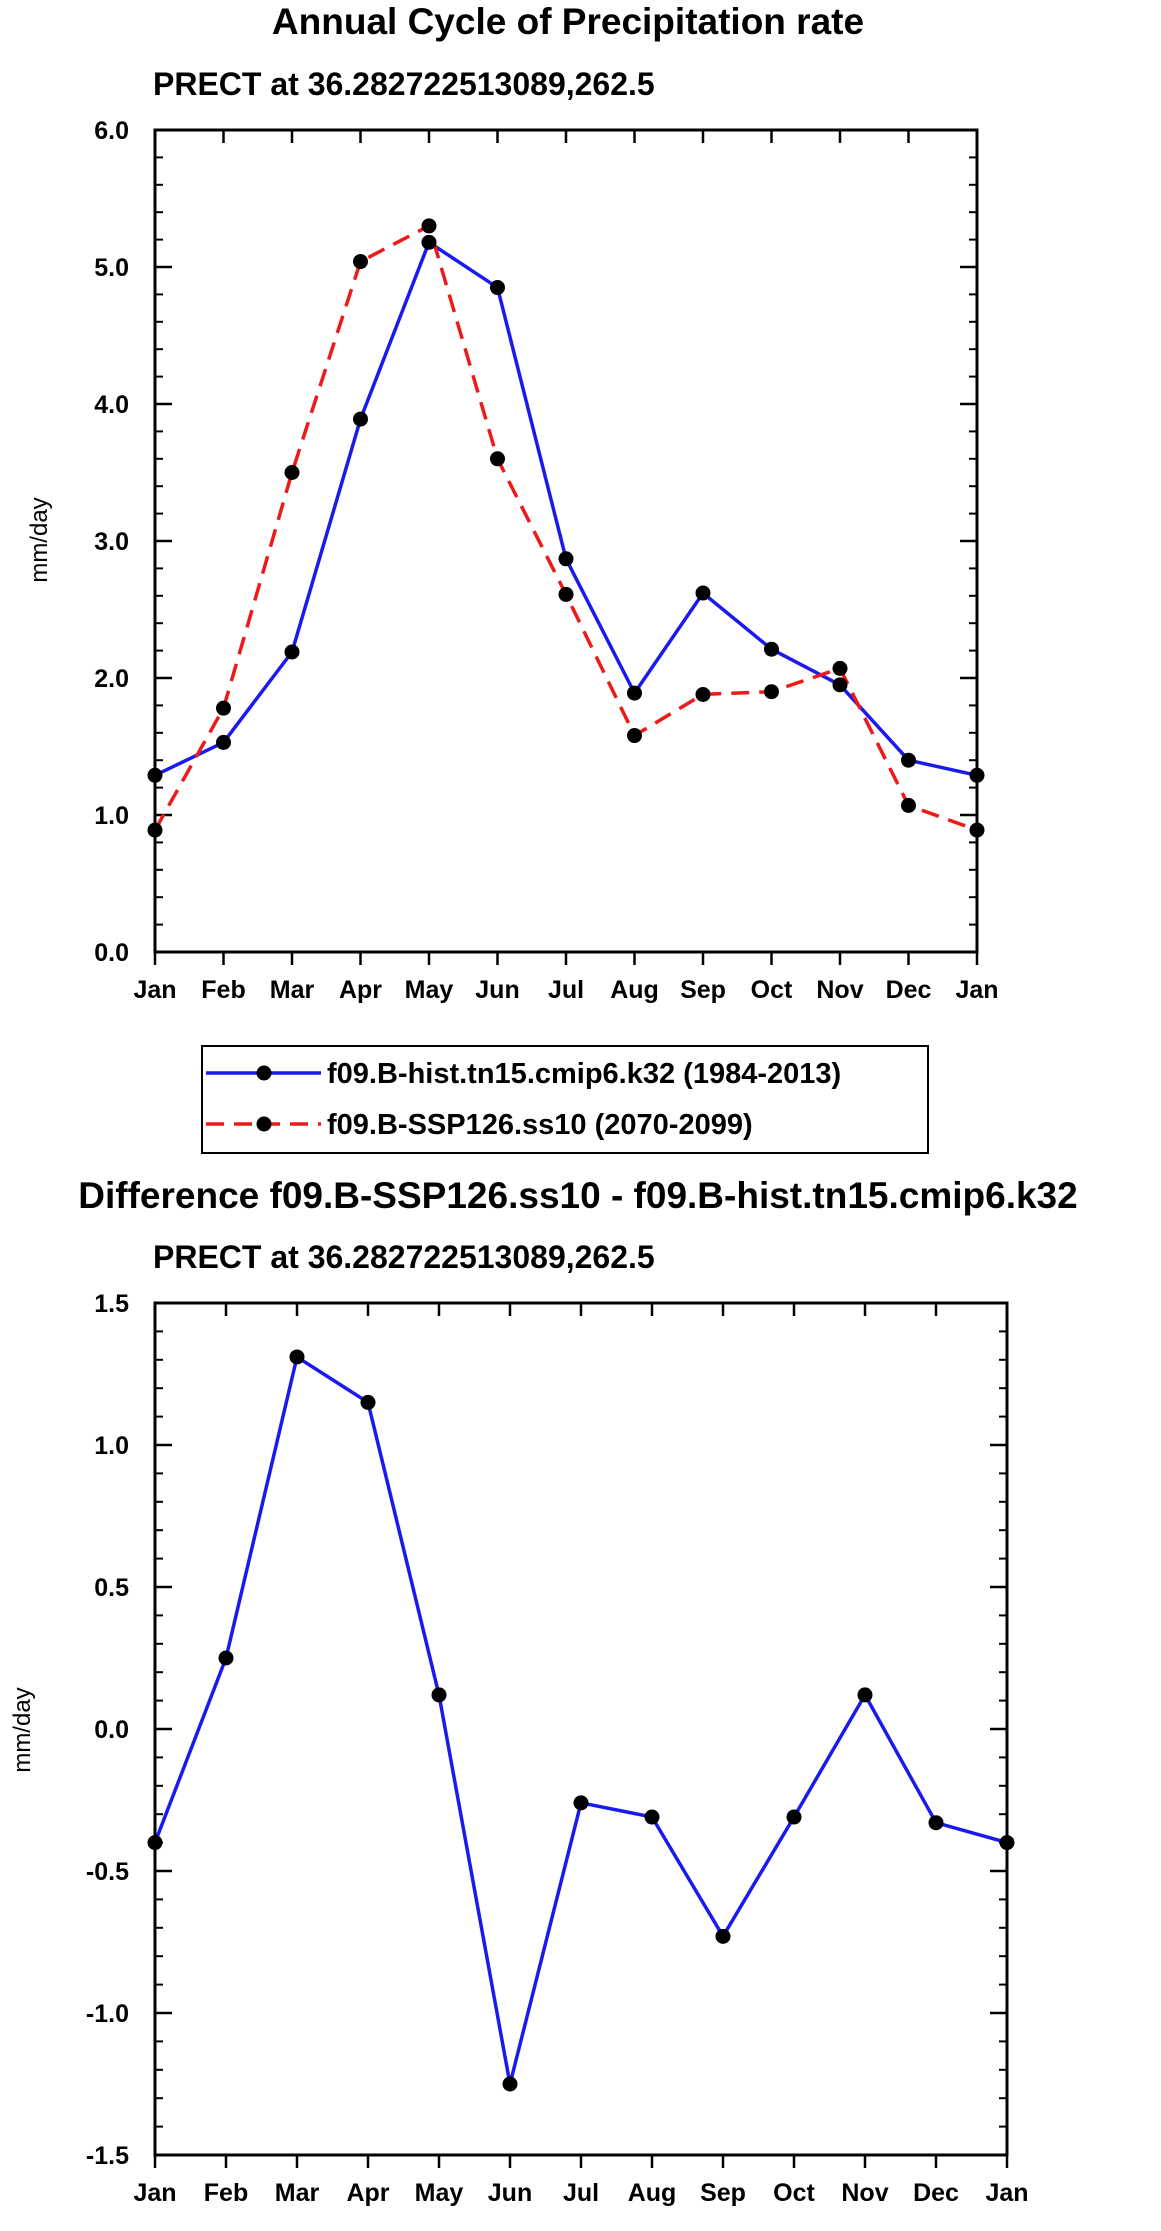  Describe the element at coordinates (429, 990) in the screenshot. I see `chart1-xtick-label-may: May` at that location.